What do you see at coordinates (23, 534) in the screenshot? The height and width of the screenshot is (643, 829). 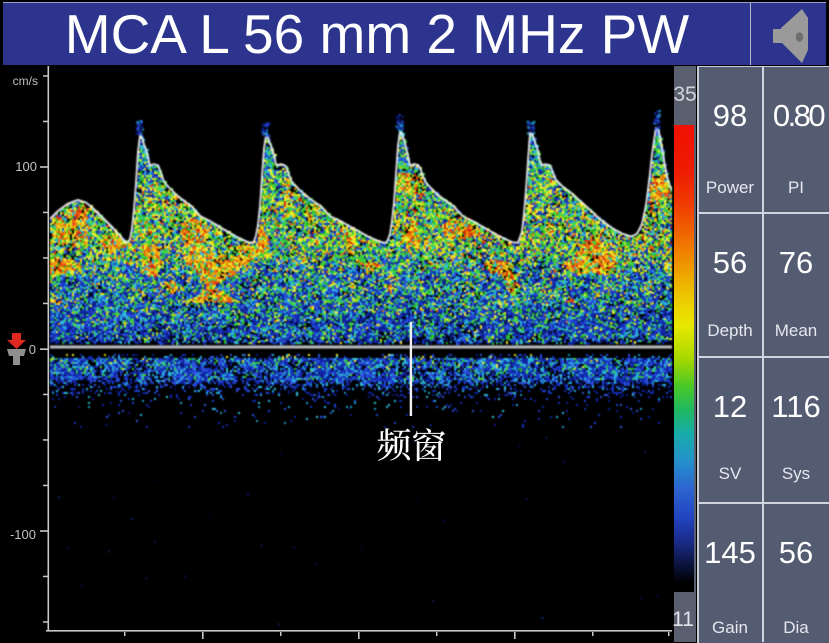 I see `svg-text: -100` at bounding box center [23, 534].